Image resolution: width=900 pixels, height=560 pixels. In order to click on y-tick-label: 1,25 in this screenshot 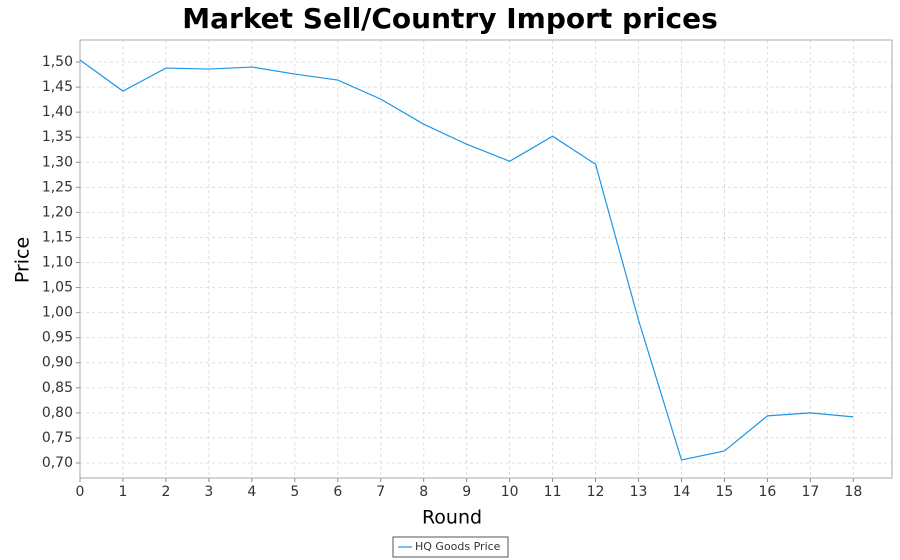, I will do `click(57, 187)`.